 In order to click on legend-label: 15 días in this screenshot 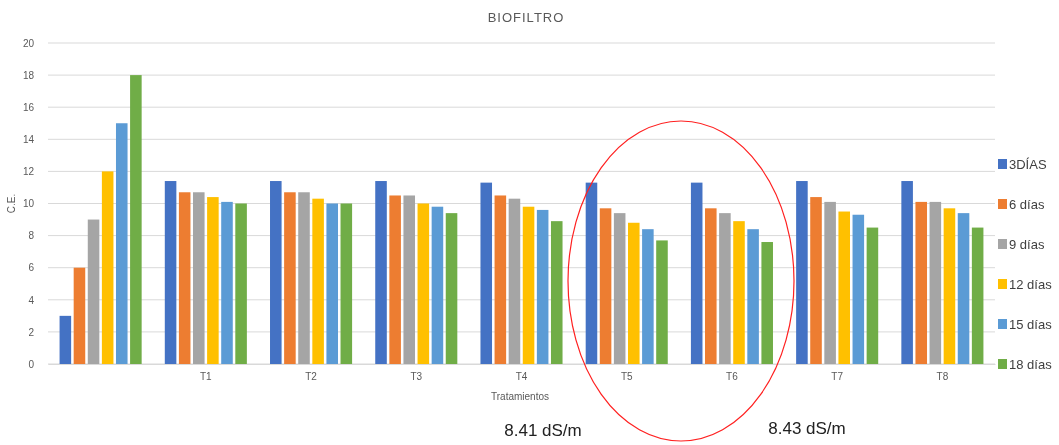, I will do `click(1031, 324)`.